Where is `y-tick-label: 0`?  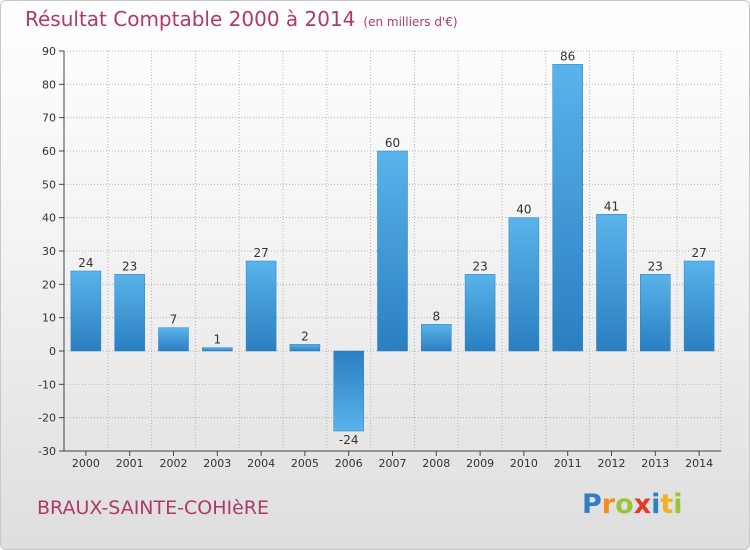
y-tick-label: 0 is located at coordinates (52, 351).